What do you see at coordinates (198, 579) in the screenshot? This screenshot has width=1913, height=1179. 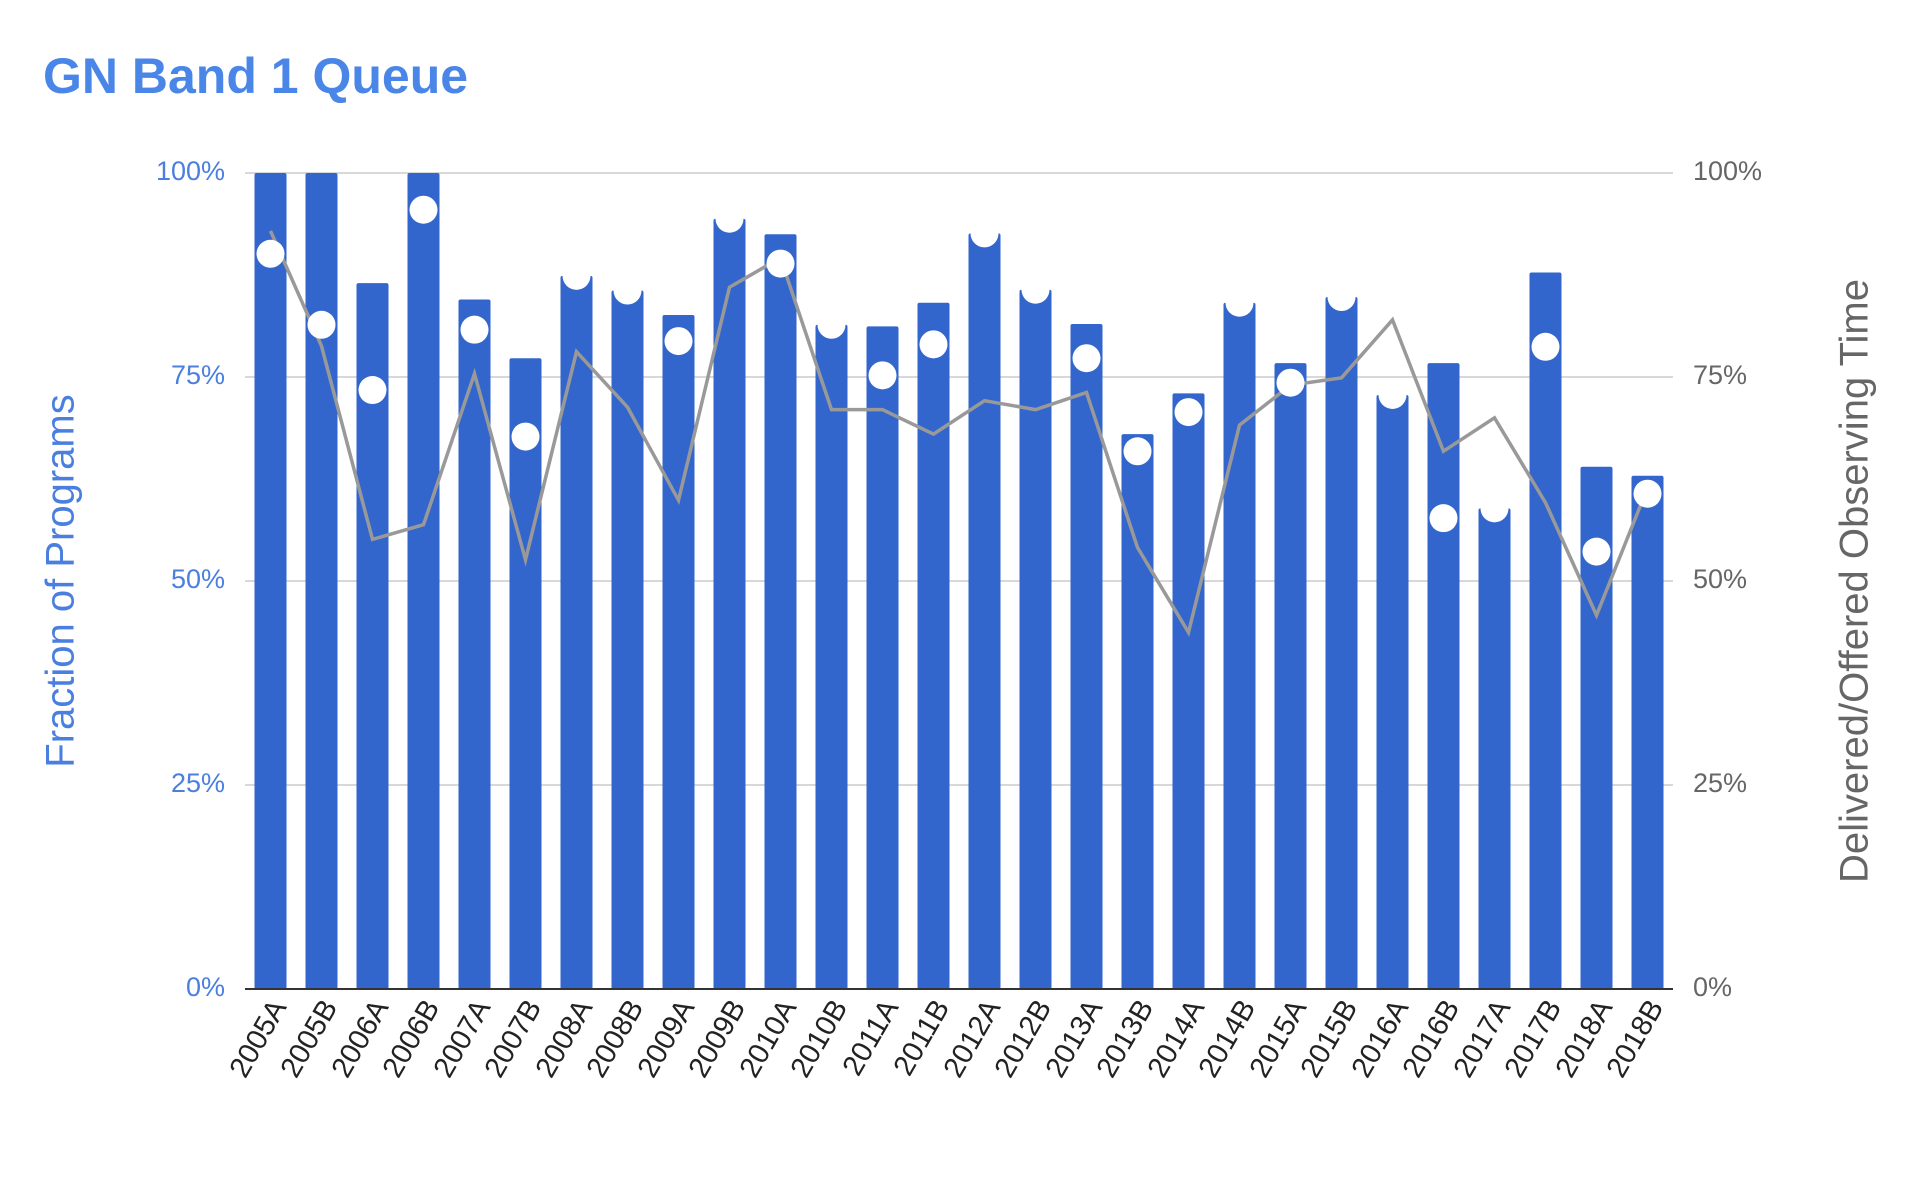 I see `y-tick-label: 50%` at bounding box center [198, 579].